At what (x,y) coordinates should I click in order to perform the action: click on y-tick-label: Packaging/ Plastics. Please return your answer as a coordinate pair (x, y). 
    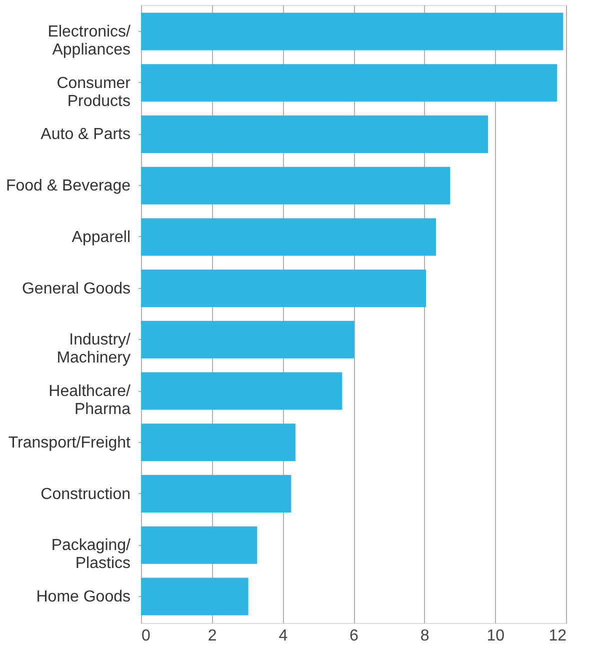
    Looking at the image, I should click on (91, 554).